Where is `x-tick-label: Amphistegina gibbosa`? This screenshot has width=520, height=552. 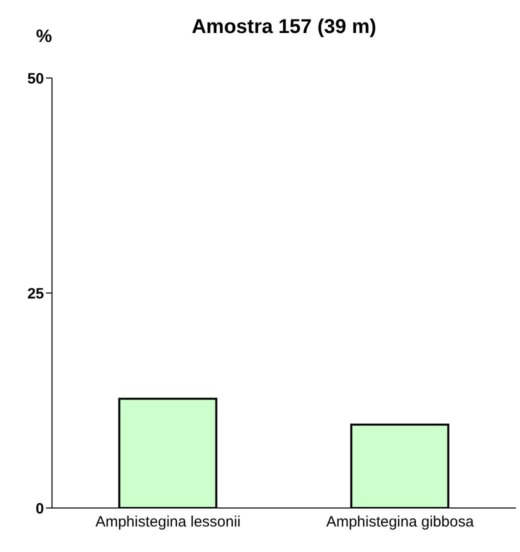 x-tick-label: Amphistegina gibbosa is located at coordinates (400, 522).